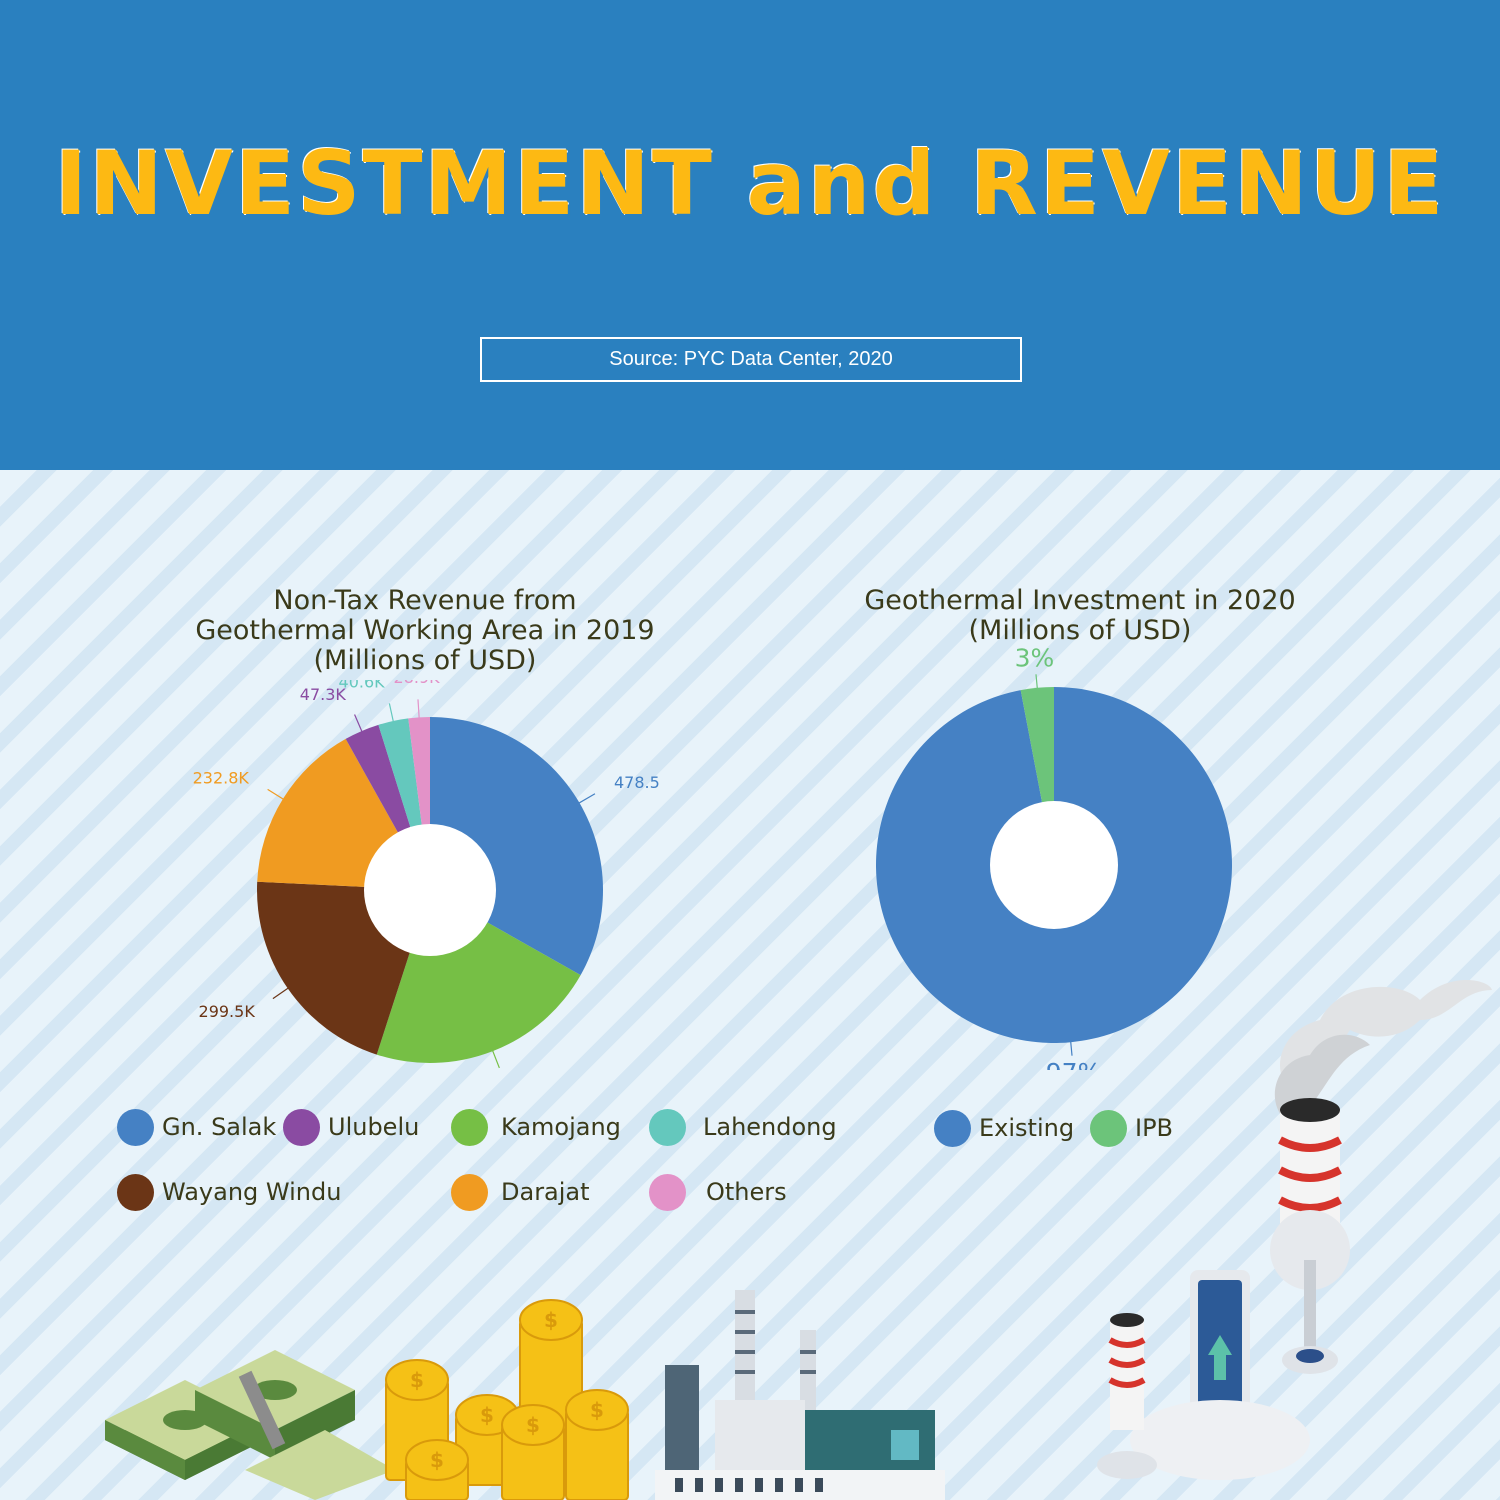 The image size is (1500, 1500). What do you see at coordinates (750, 183) in the screenshot?
I see `page-title: INVESTMENT and REVENUE` at bounding box center [750, 183].